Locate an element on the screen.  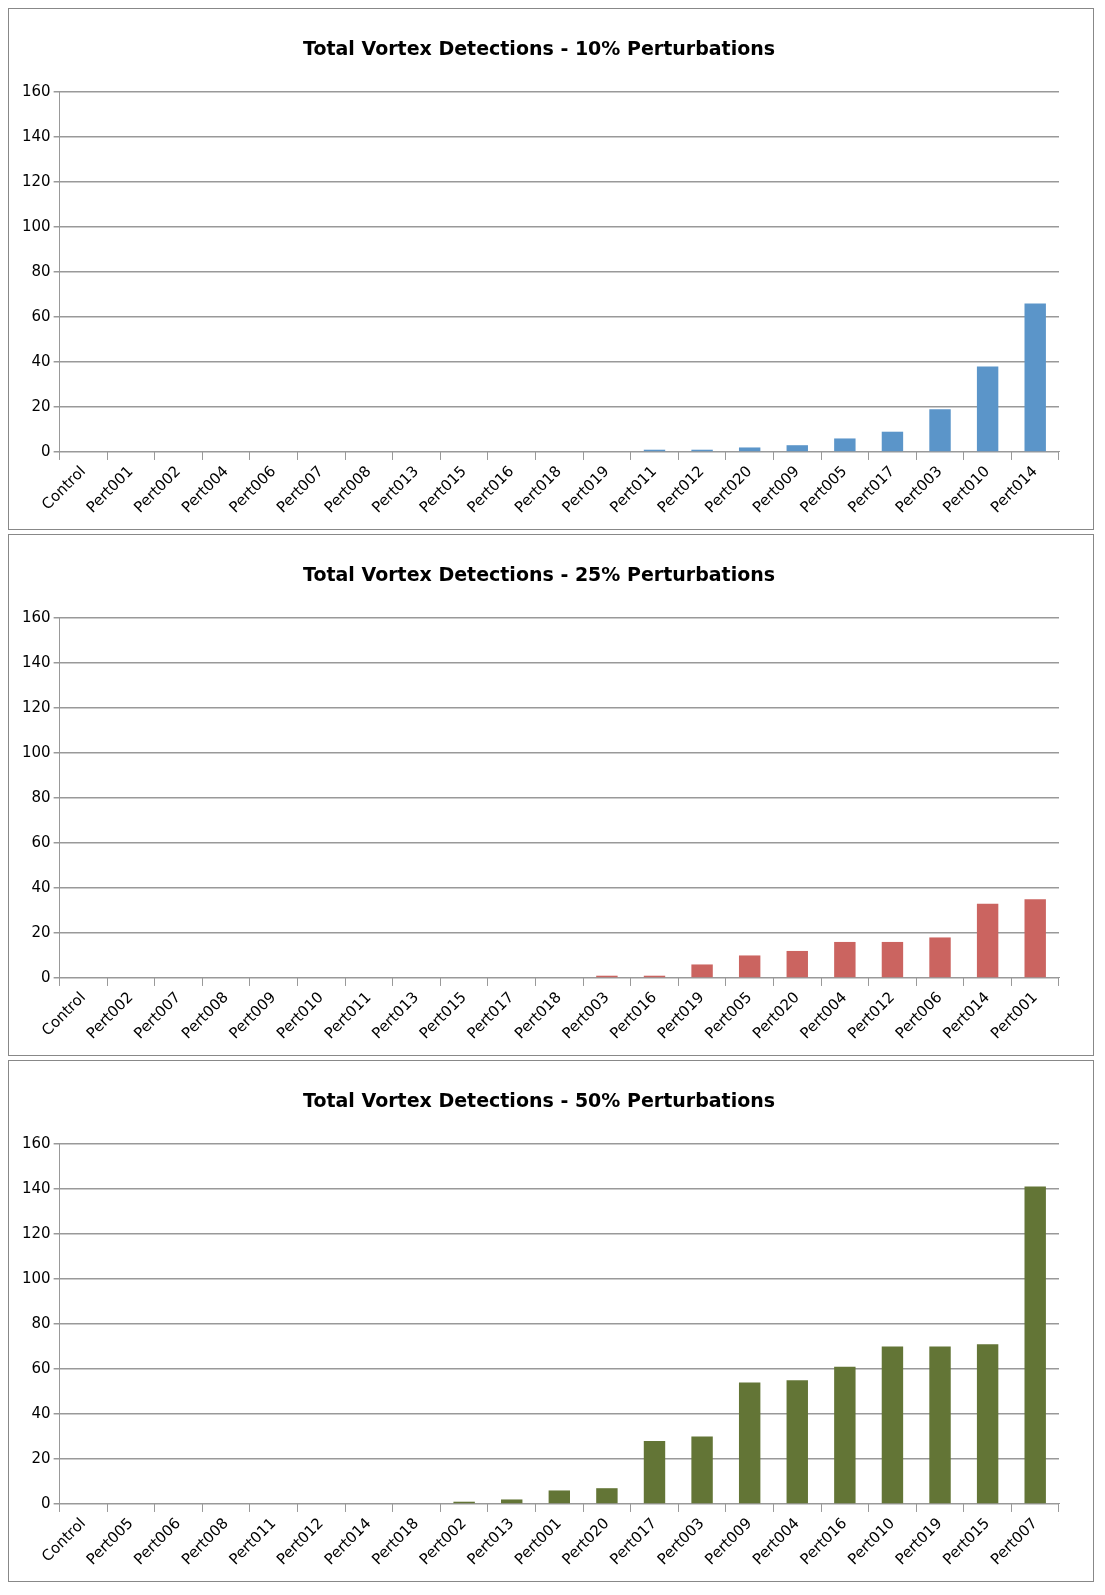
chart-title: Total Vortex Detections - 25% Perturbations is located at coordinates (539, 574).